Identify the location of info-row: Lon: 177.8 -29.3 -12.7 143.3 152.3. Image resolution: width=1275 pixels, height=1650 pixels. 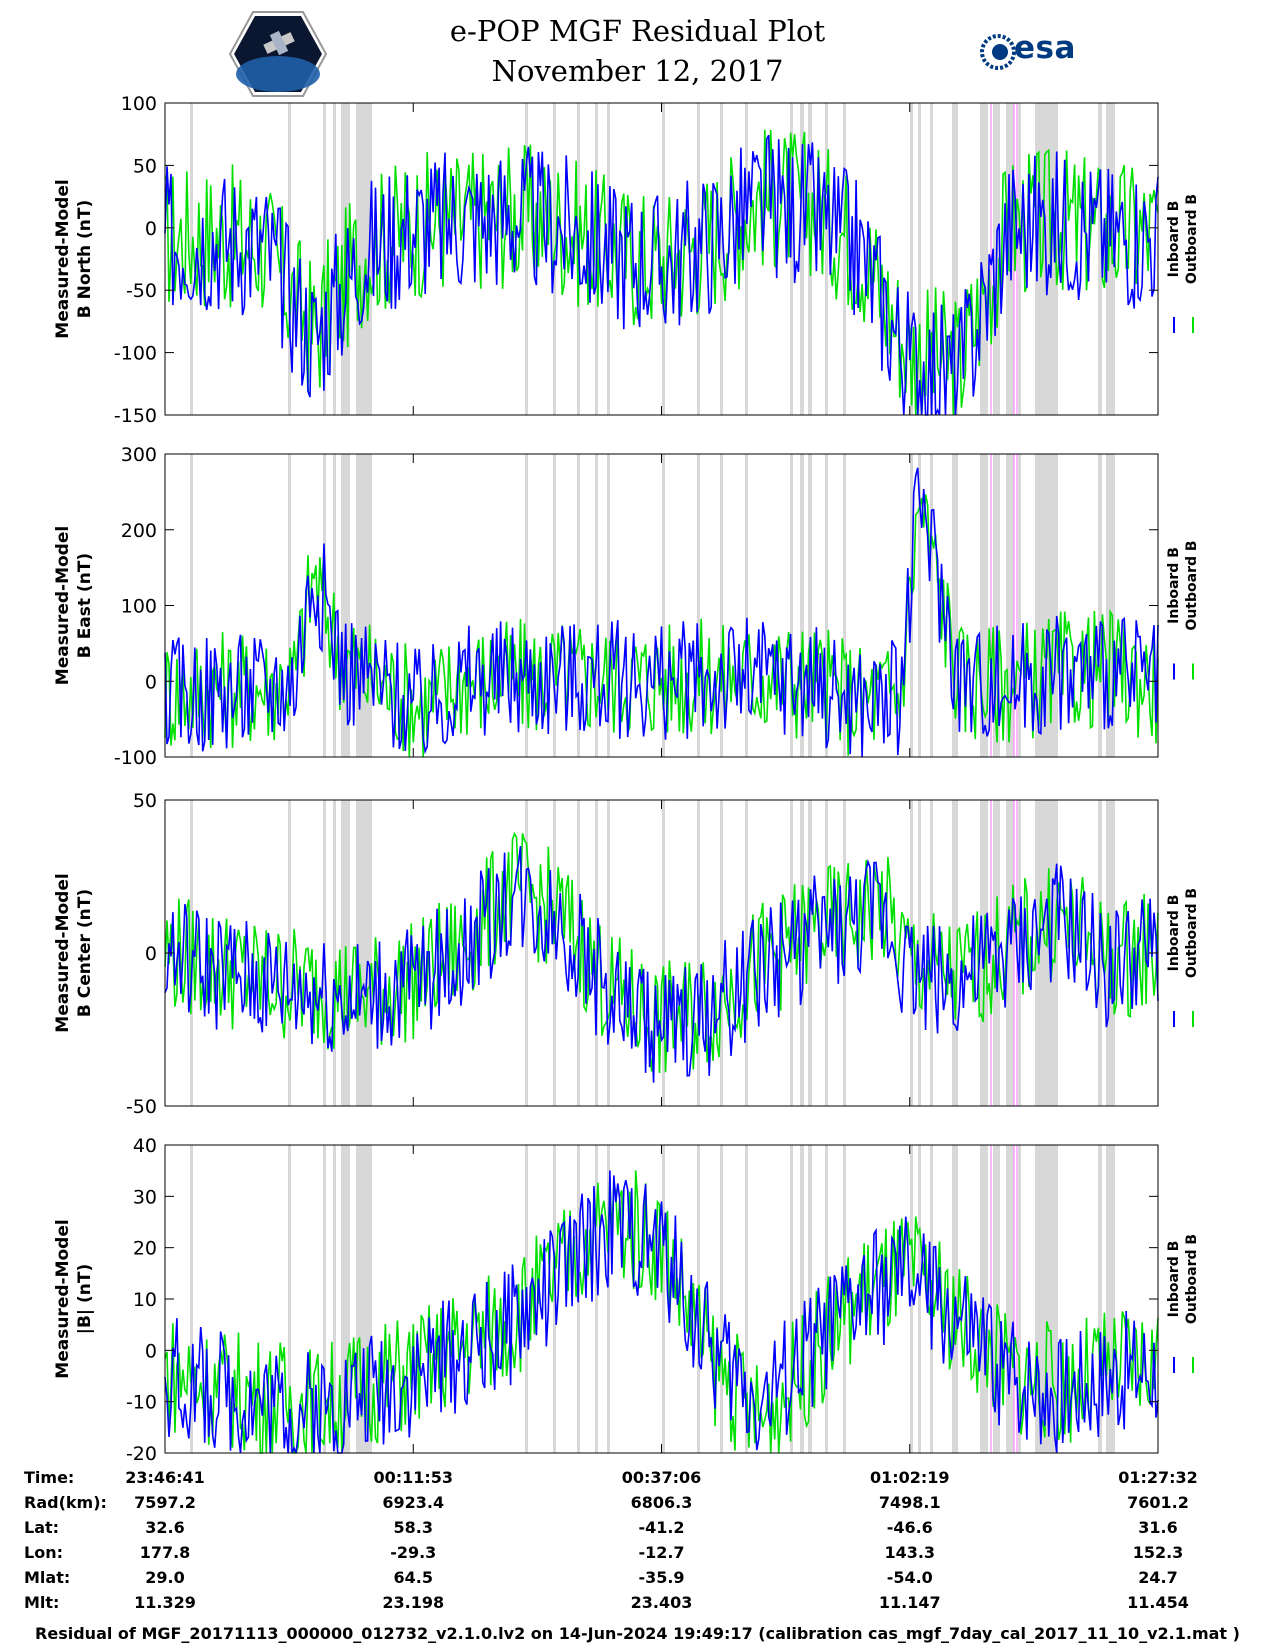
(637, 1554).